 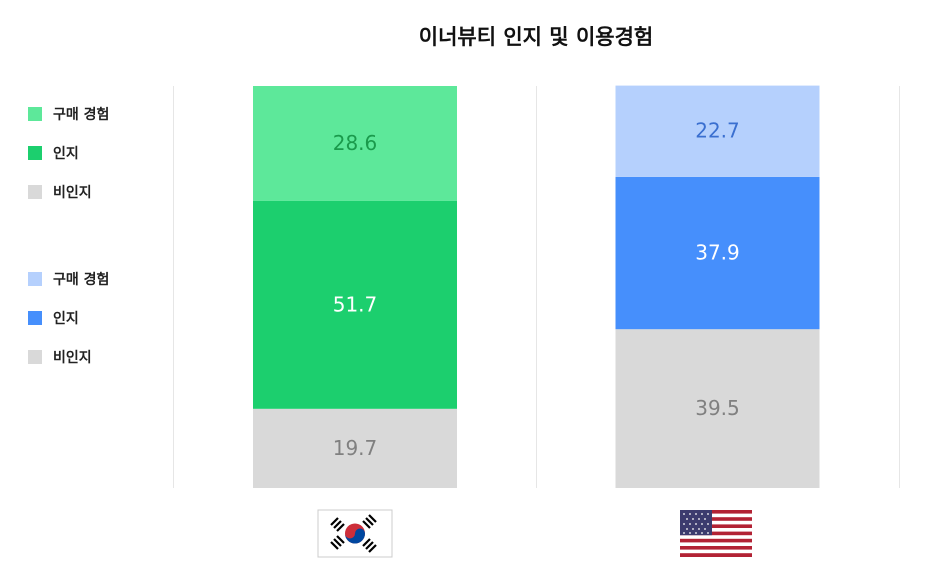 I want to click on value-label: 39.5, so click(x=717, y=408).